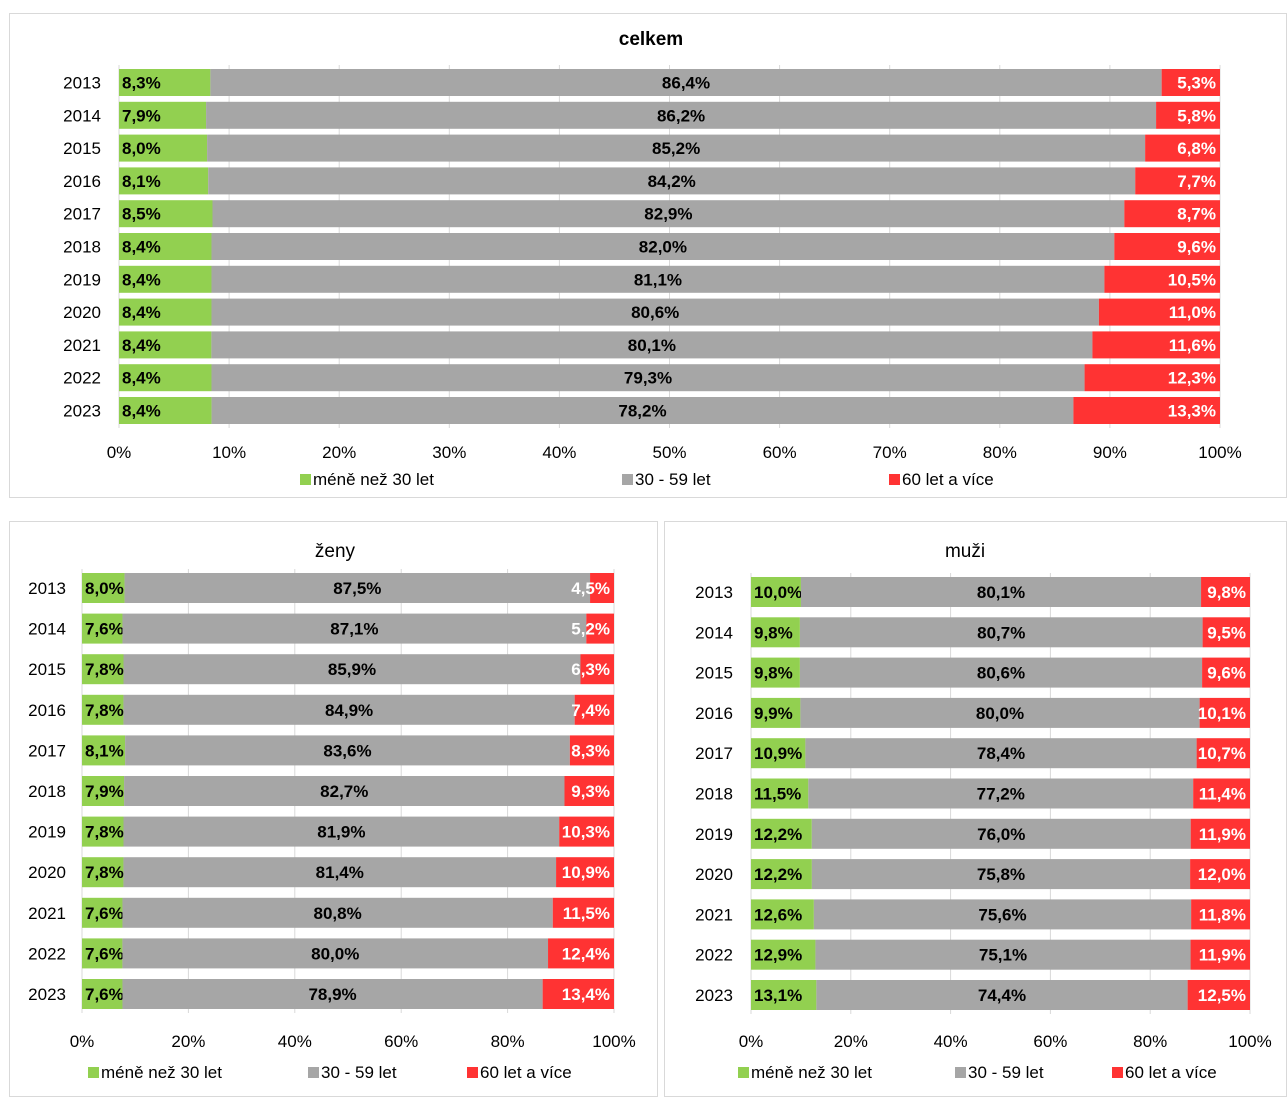 This screenshot has width=1287, height=1097. Describe the element at coordinates (586, 953) in the screenshot. I see `data-label: 12,4%` at that location.